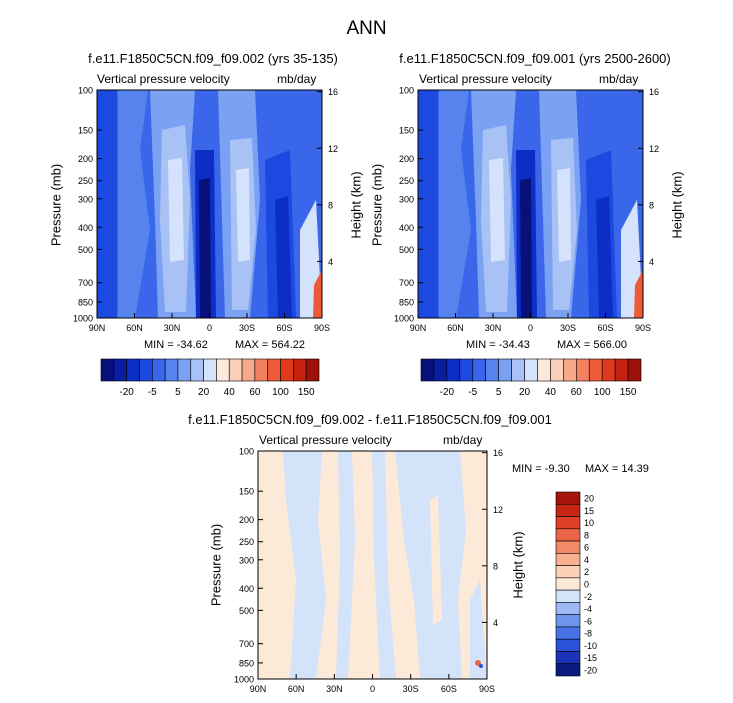 Image resolution: width=733 pixels, height=703 pixels. What do you see at coordinates (526, 248) in the screenshot?
I see `panel2-itcz-core` at bounding box center [526, 248].